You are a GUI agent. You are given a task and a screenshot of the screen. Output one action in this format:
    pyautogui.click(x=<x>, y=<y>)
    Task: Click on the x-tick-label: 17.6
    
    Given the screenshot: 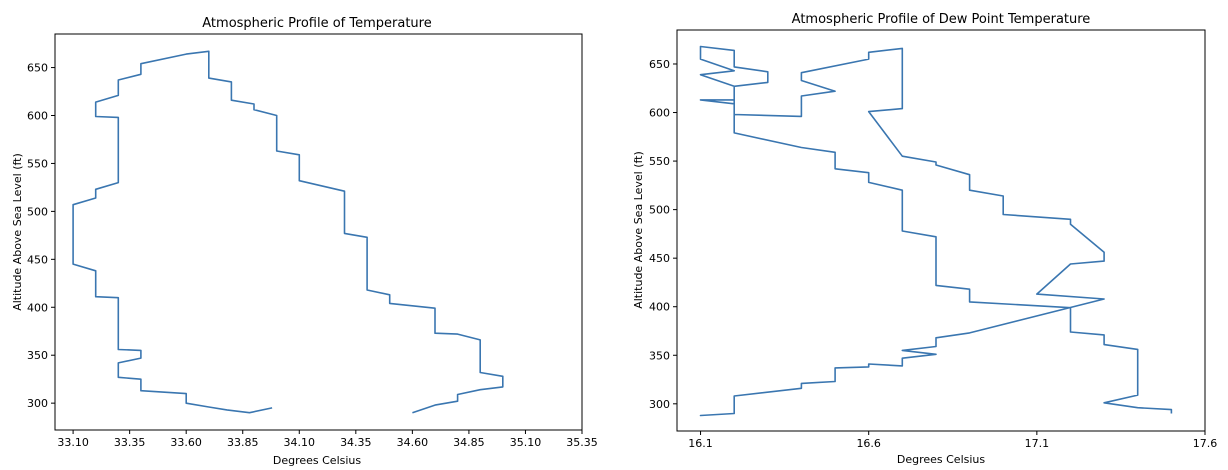 What is the action you would take?
    pyautogui.click(x=1205, y=443)
    